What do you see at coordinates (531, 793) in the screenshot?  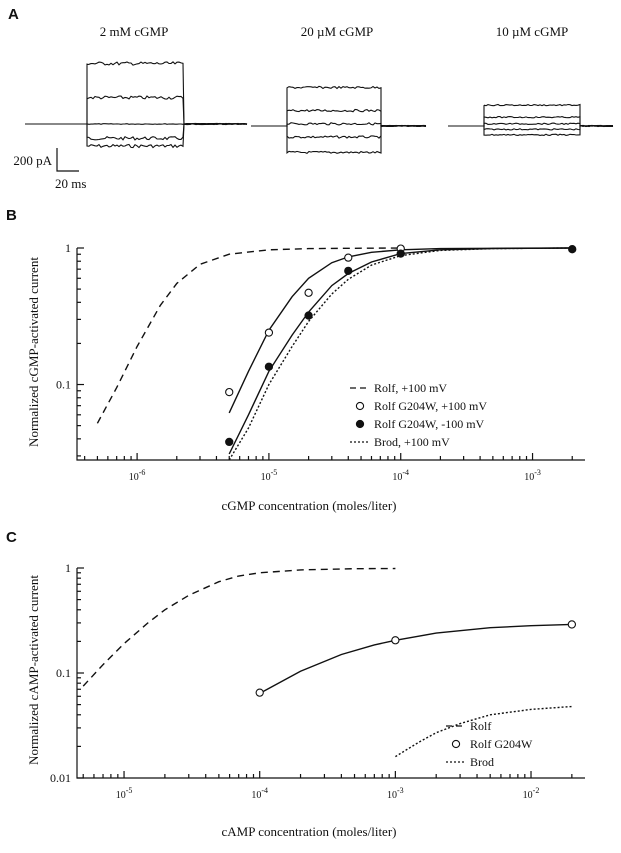 I see `x-tick-label: 10⁻²` at bounding box center [531, 793].